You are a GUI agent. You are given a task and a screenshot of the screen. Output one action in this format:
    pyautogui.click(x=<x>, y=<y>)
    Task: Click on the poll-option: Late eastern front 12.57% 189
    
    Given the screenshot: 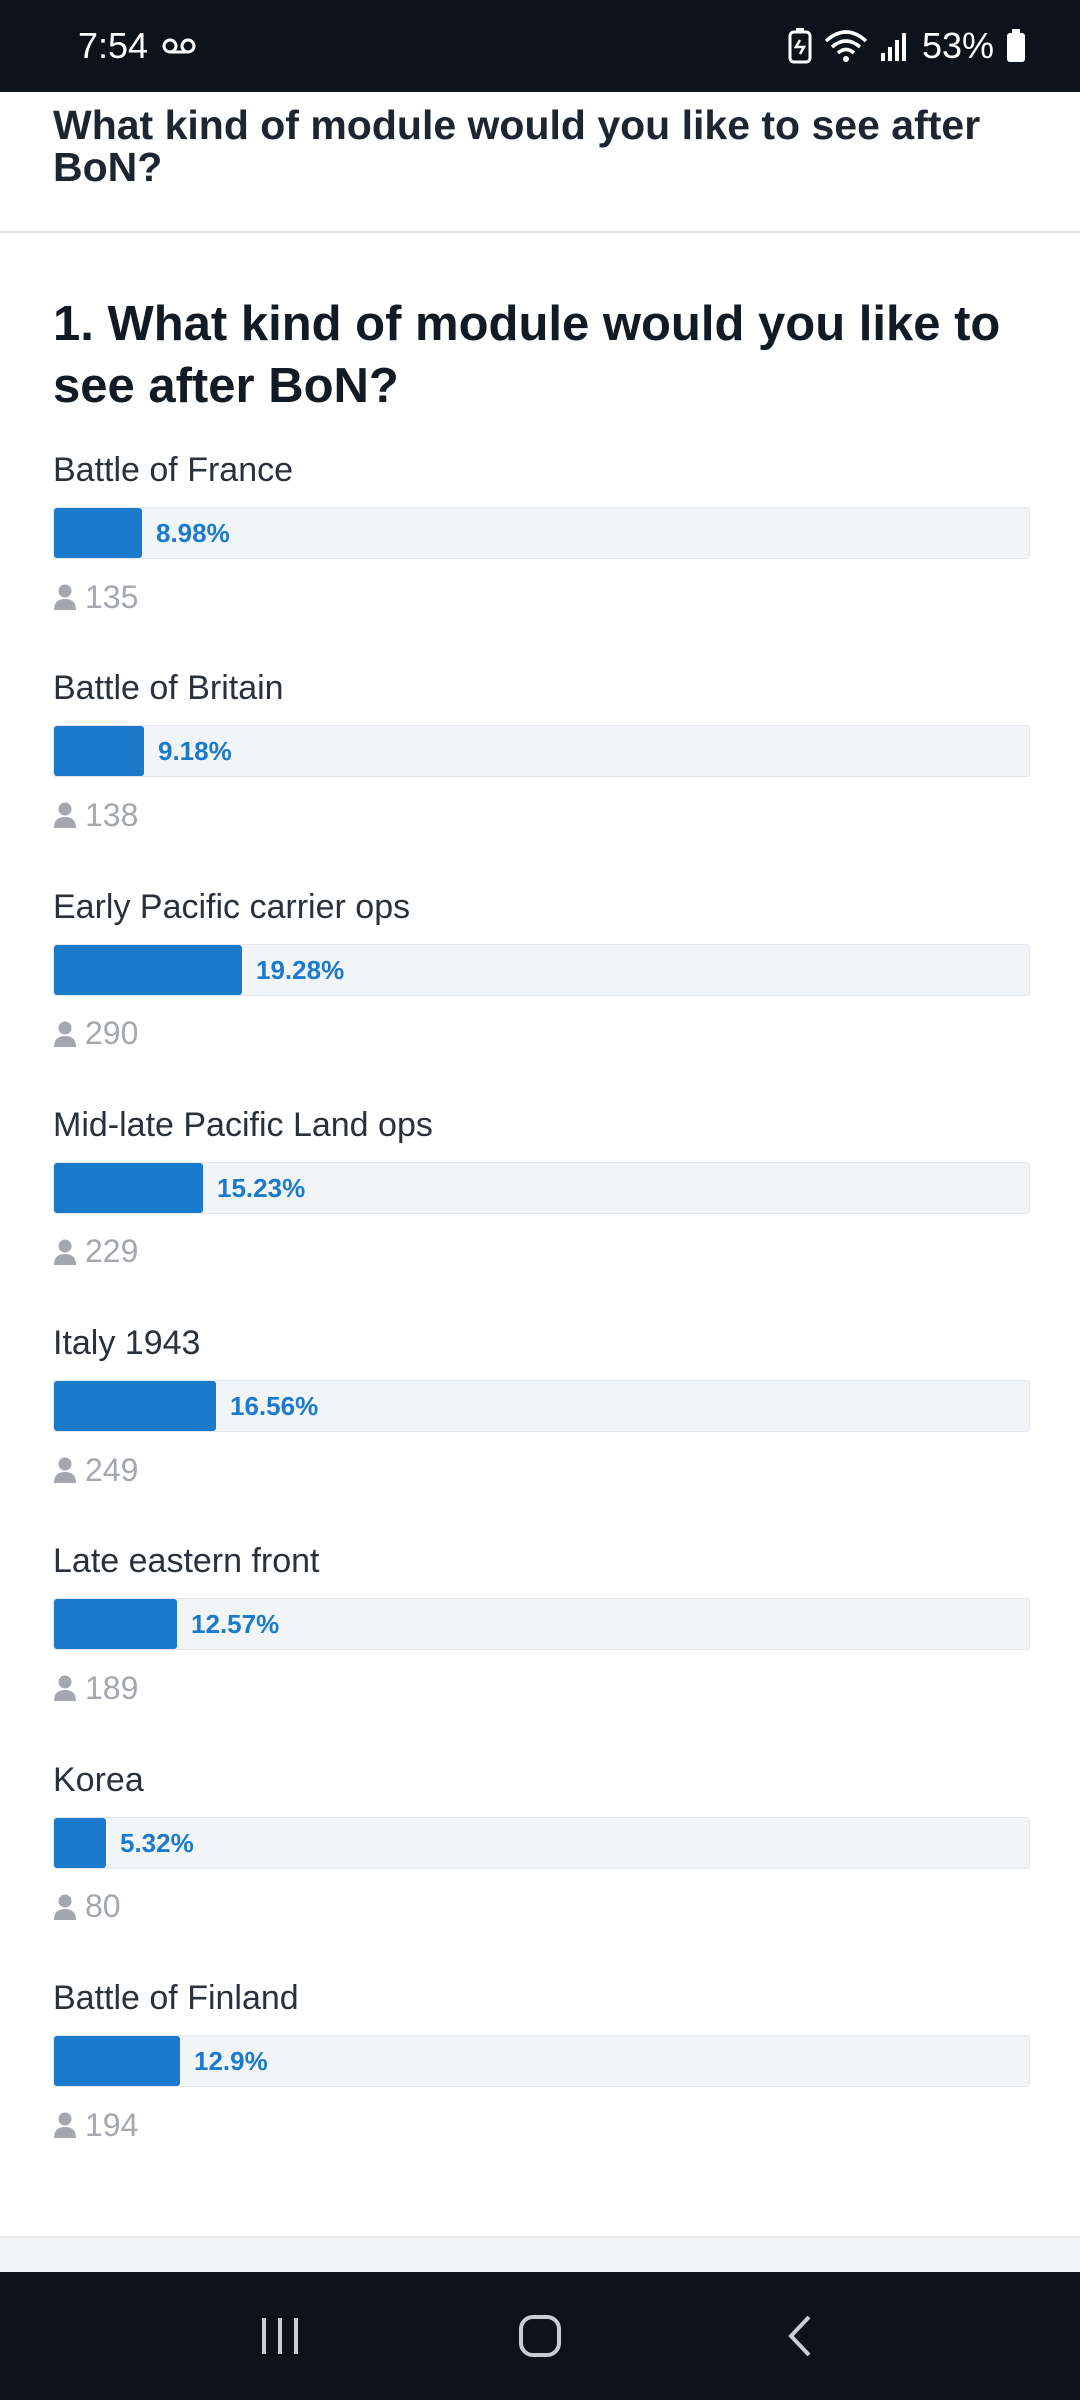 What is the action you would take?
    pyautogui.click(x=541, y=1649)
    